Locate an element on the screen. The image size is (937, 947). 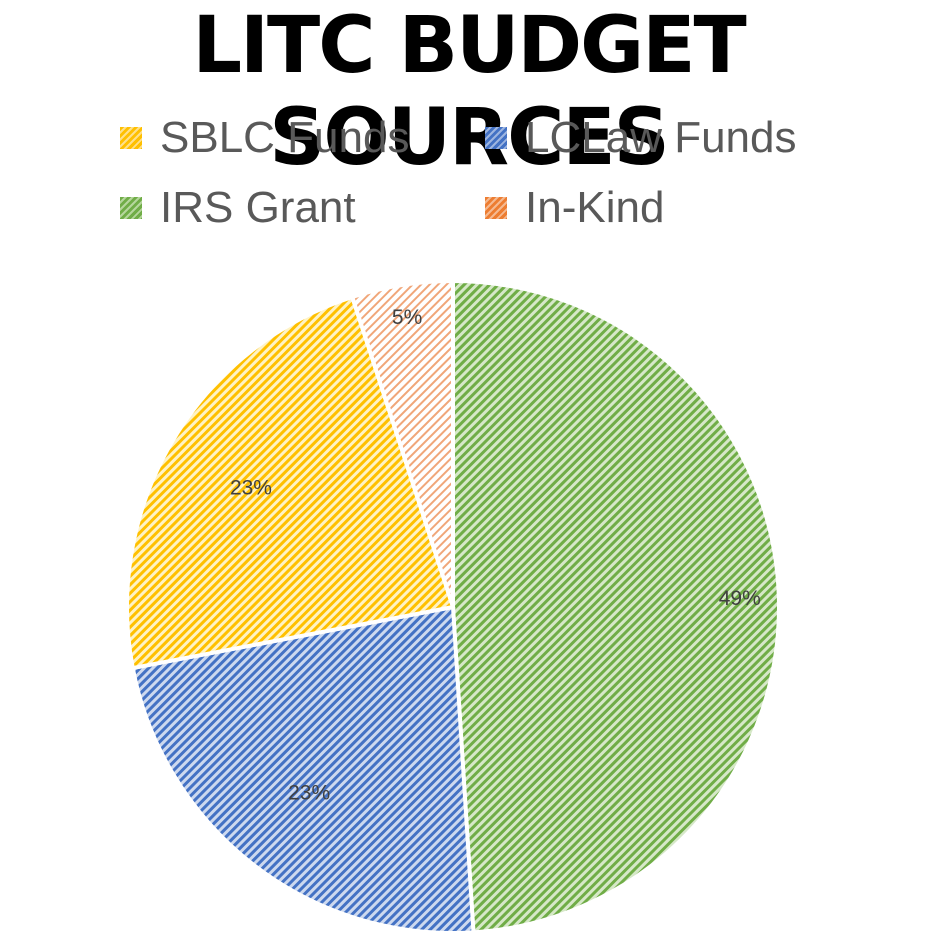
legend-item-inkind: In-Kind is located at coordinates (662, 208).